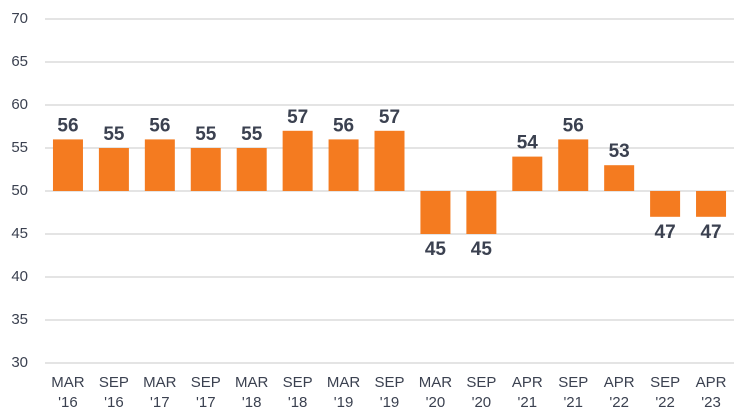 This screenshot has height=415, width=734. Describe the element at coordinates (19, 147) in the screenshot. I see `y-tick-label: 55` at that location.